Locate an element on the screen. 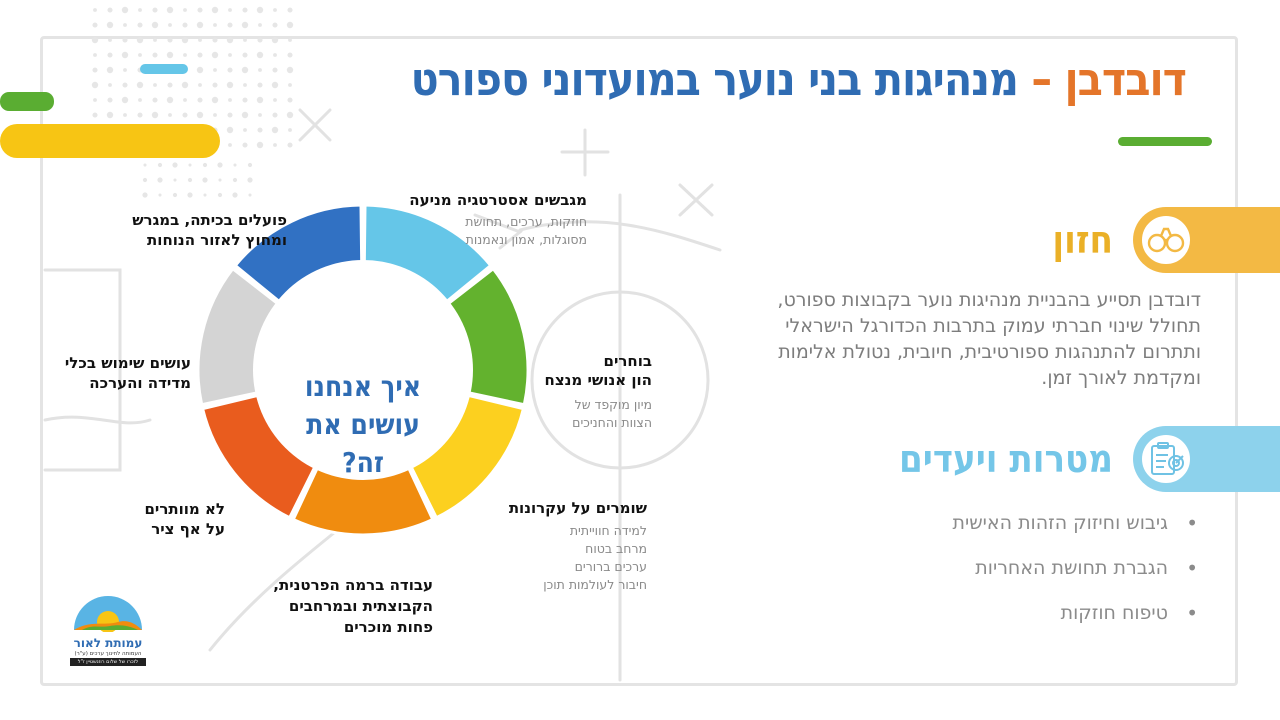 Image resolution: width=1280 pixels, height=720 pixels. segment-label-line: עושים שימוש בכלי is located at coordinates (127, 363).